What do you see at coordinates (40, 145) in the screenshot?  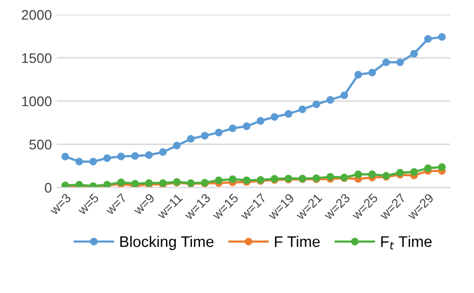 I see `y-tick-label: 500` at bounding box center [40, 145].